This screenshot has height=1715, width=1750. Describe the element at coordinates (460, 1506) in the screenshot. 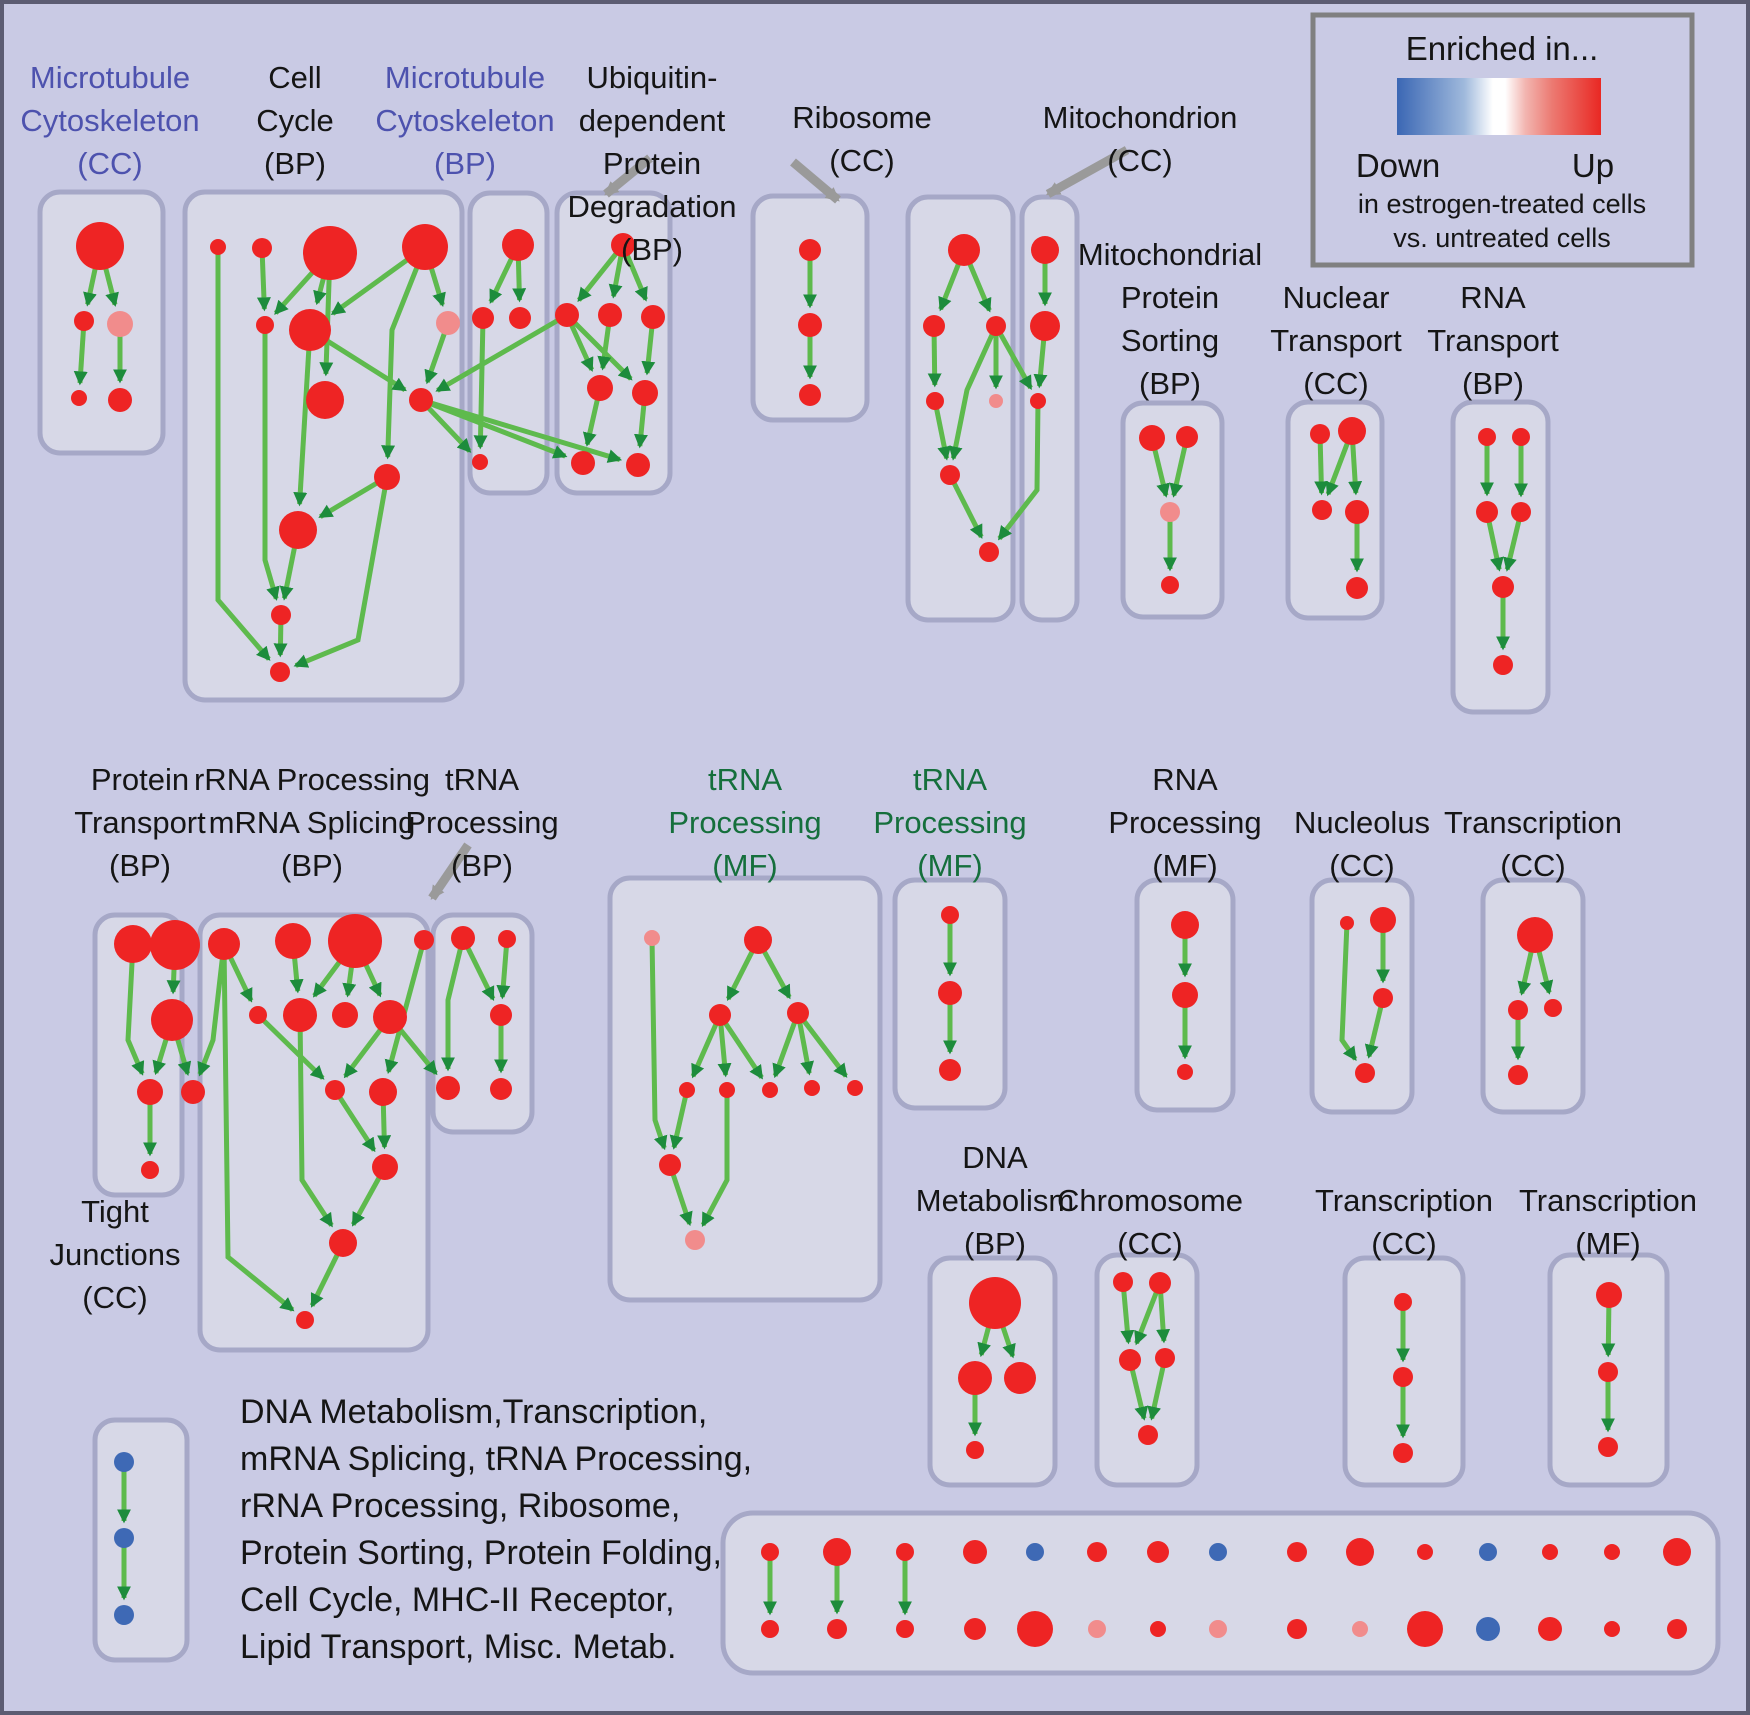

I see `shared-panel-category-list-line-3: rRNA Processing, Ribosome,` at that location.